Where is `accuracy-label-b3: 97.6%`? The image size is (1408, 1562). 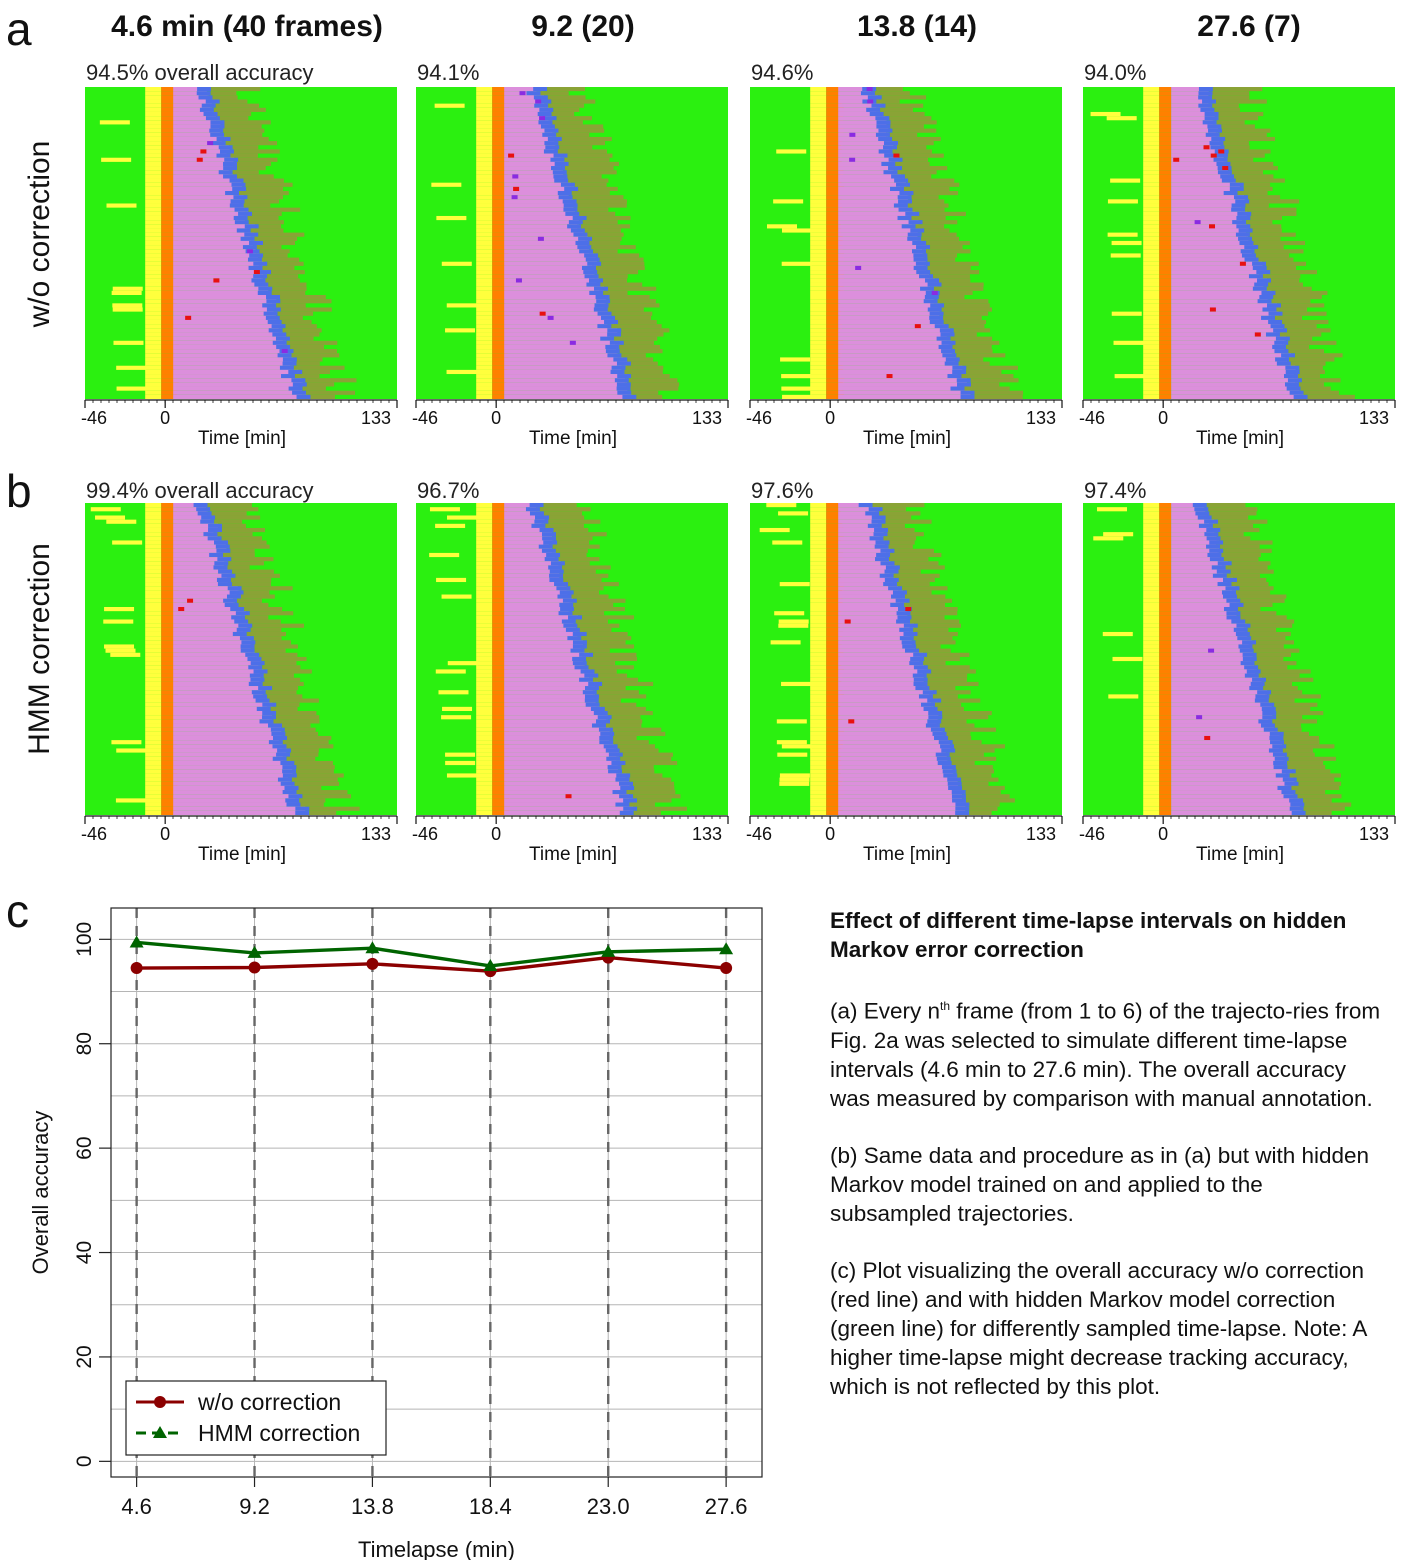
accuracy-label-b3: 97.6% is located at coordinates (782, 490).